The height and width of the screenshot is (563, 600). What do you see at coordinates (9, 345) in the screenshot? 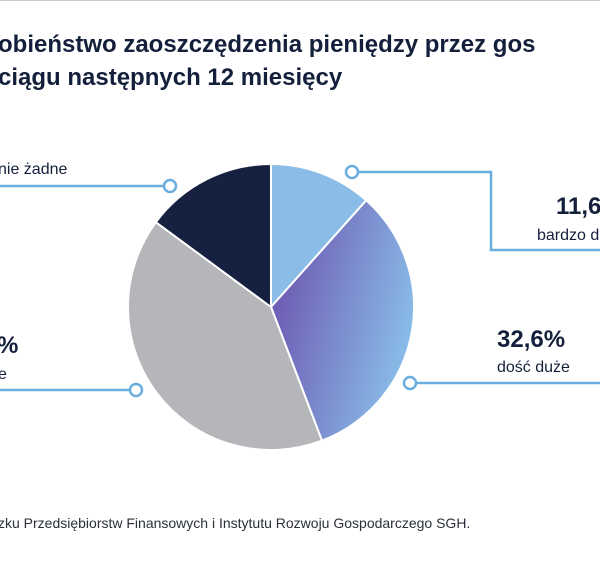
I see `data-label-male-value: %` at bounding box center [9, 345].